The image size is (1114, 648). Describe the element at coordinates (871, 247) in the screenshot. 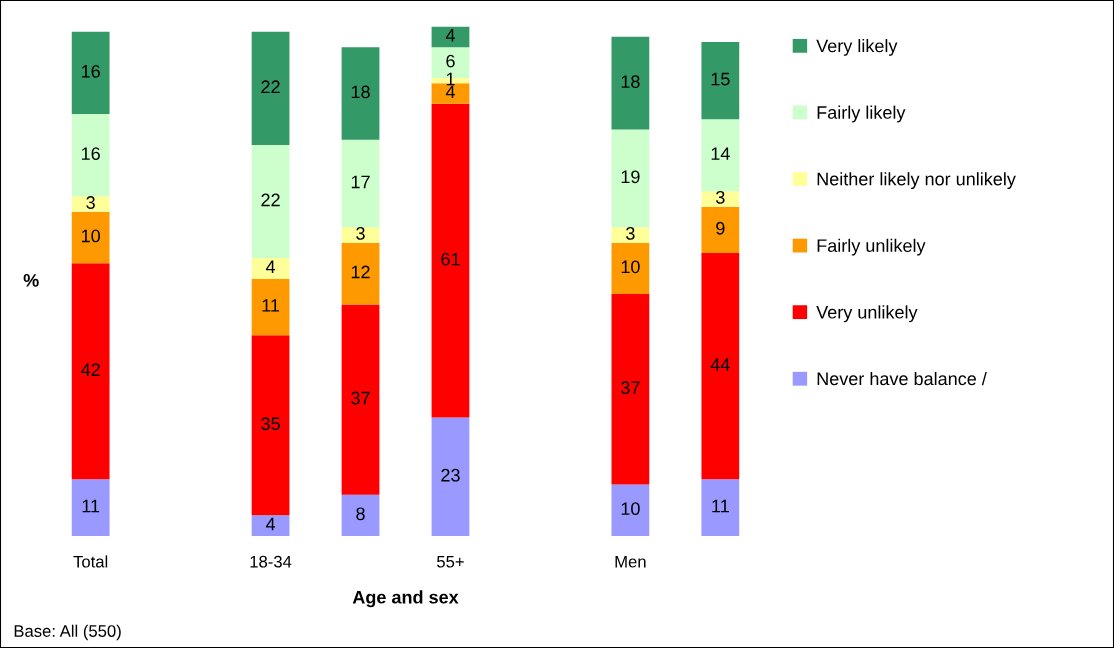

I see `legend-label: Fairly unlikely` at that location.